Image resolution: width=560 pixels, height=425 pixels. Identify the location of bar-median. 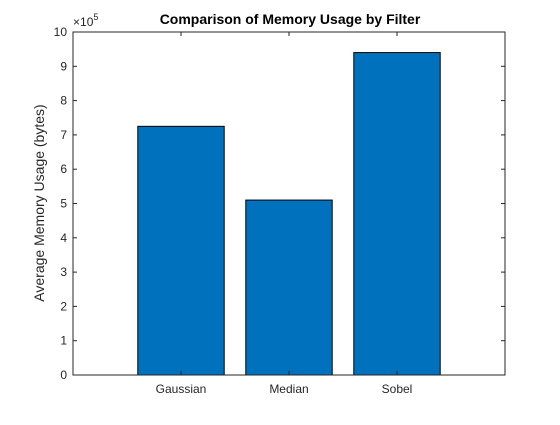
(289, 287).